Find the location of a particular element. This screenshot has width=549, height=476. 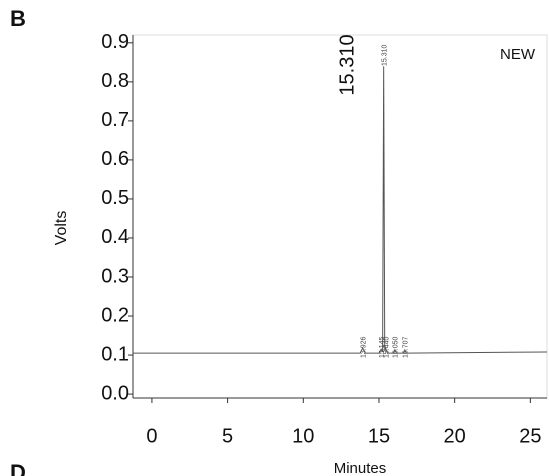

panel-label: D is located at coordinates (18, 468).